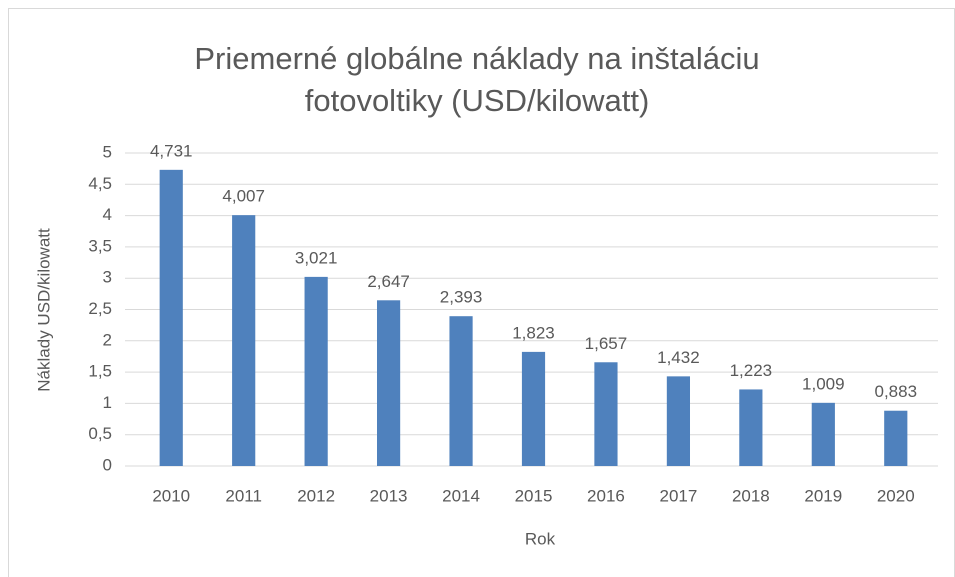 This screenshot has width=955, height=577. What do you see at coordinates (243, 495) in the screenshot?
I see `x-tick-label: 2011` at bounding box center [243, 495].